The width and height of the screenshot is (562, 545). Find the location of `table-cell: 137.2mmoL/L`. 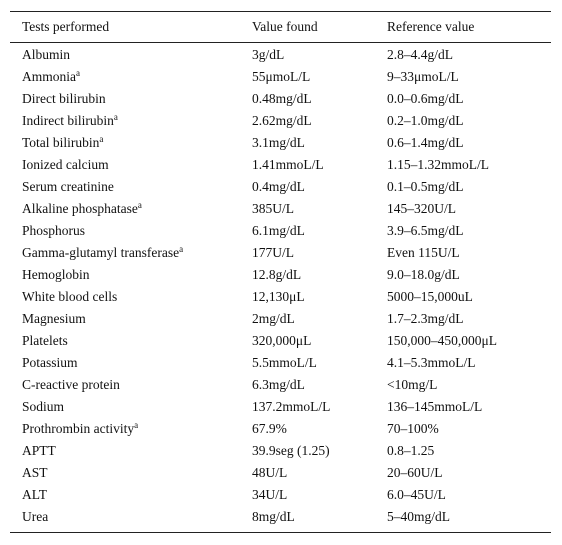

table-cell: 137.2mmoL/L is located at coordinates (291, 407).